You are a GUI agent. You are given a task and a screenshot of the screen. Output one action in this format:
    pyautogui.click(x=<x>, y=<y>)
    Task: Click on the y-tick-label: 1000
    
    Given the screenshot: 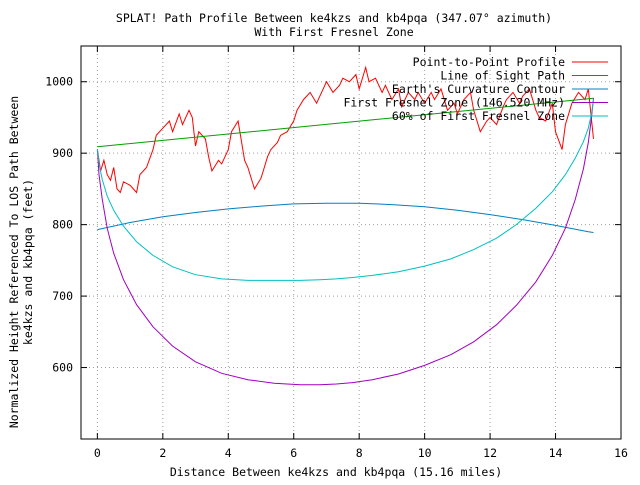 What is the action you would take?
    pyautogui.click(x=59, y=82)
    